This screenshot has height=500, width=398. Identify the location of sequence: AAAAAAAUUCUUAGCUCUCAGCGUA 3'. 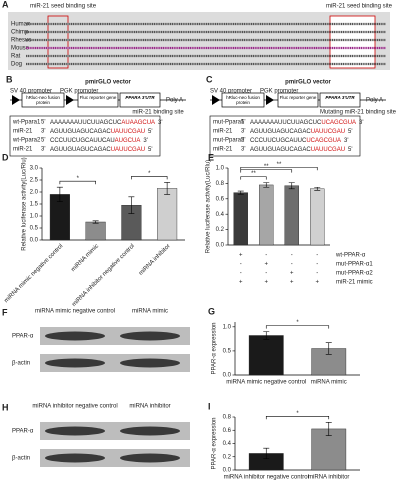
(307, 123).